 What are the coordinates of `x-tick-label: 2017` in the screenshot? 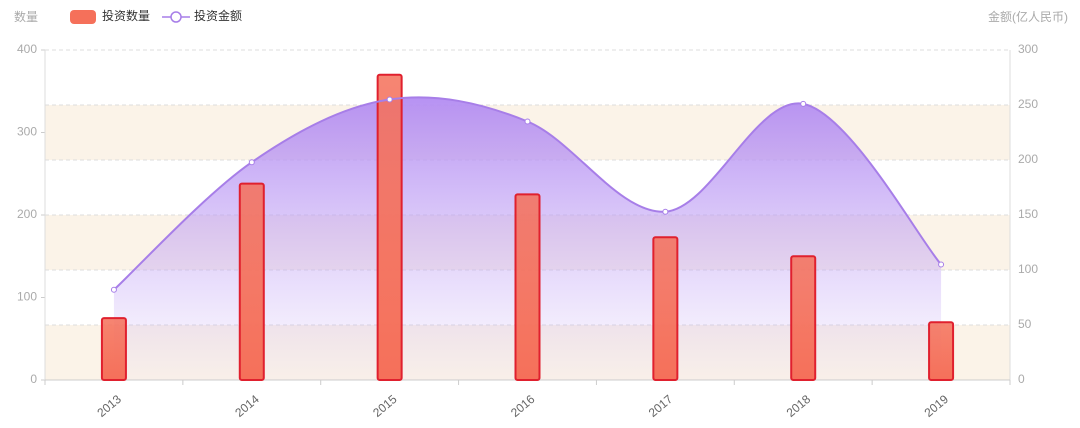 It's located at (661, 406).